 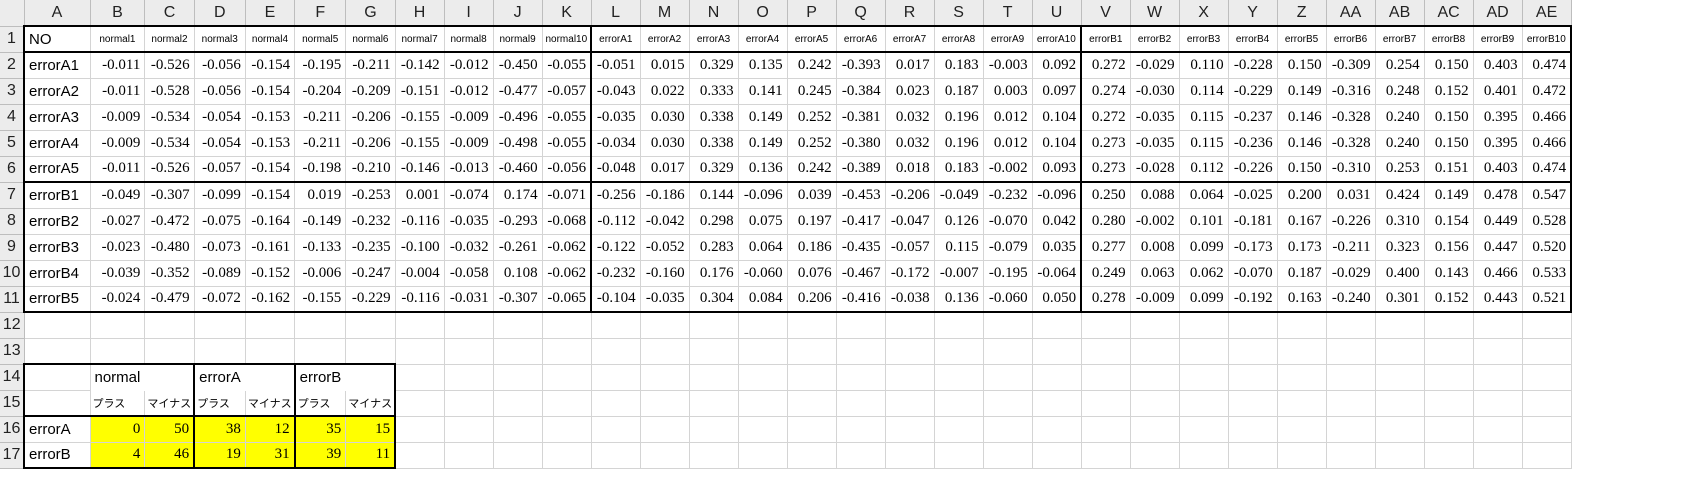 What do you see at coordinates (812, 13) in the screenshot?
I see `column-header-P: P` at bounding box center [812, 13].